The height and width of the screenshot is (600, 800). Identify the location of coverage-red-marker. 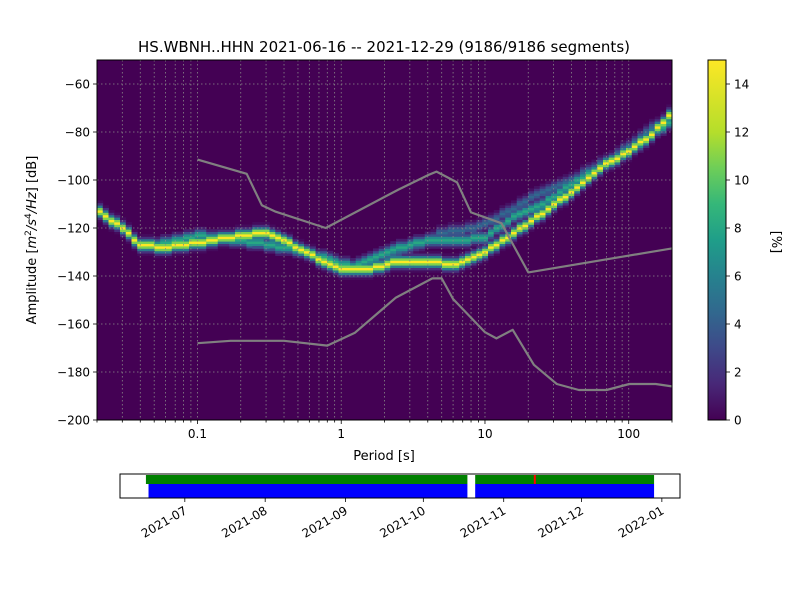
(534, 479).